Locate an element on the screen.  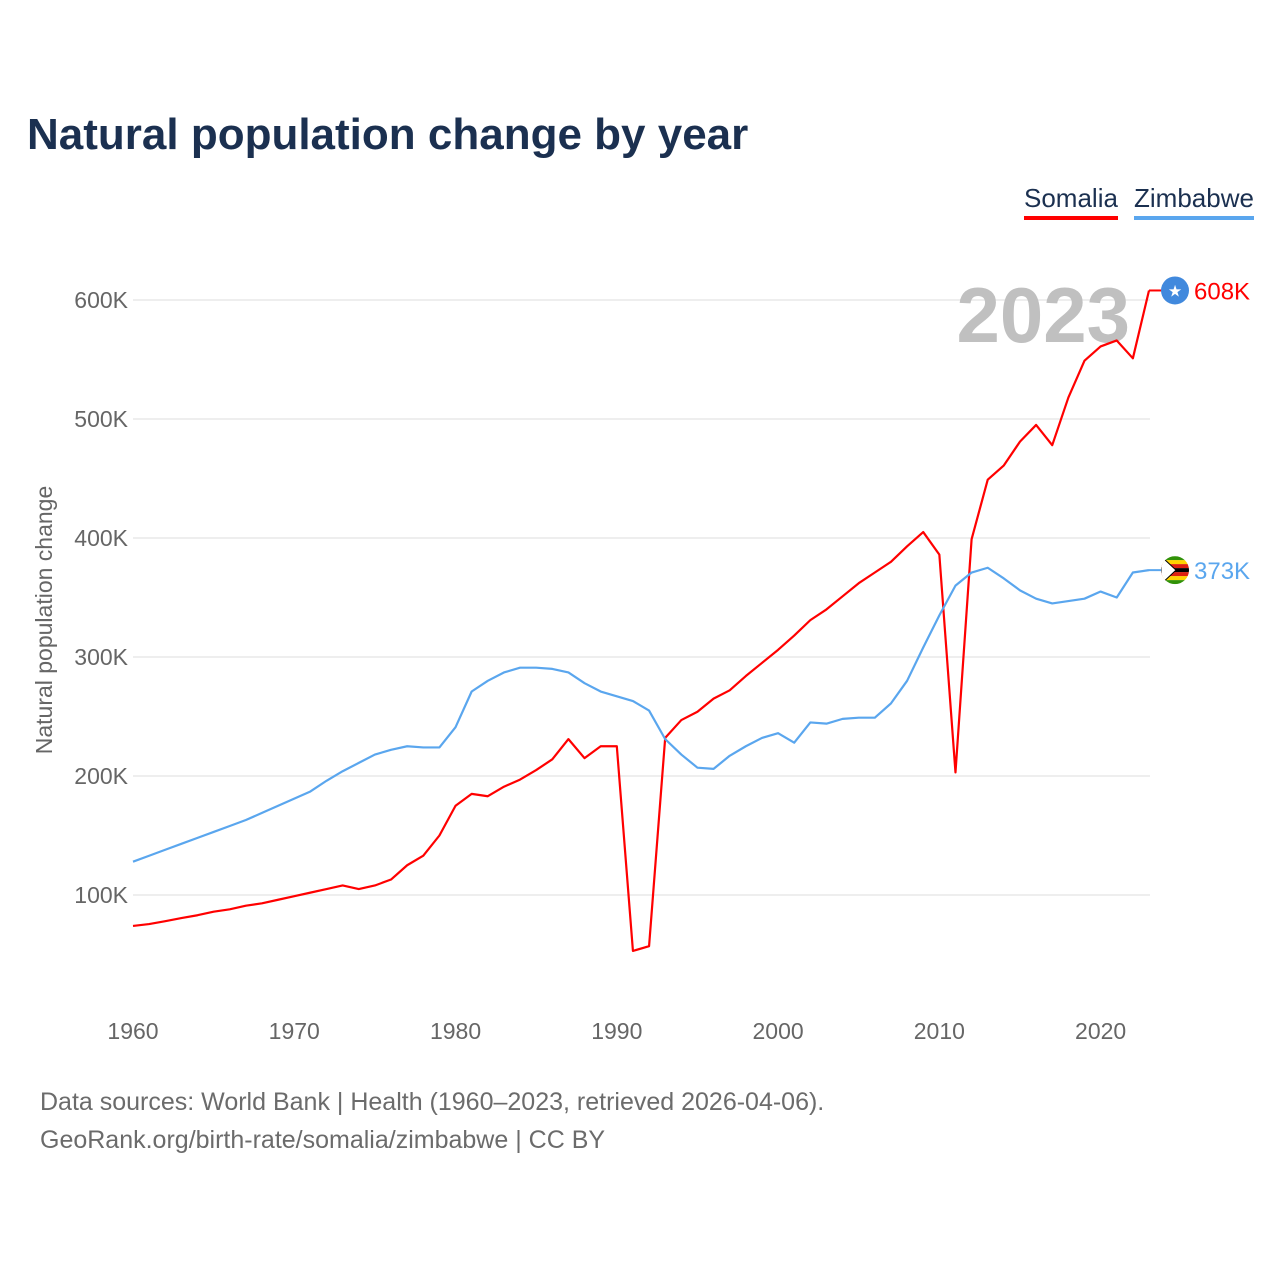
y-tick-label: 300K is located at coordinates (101, 657).